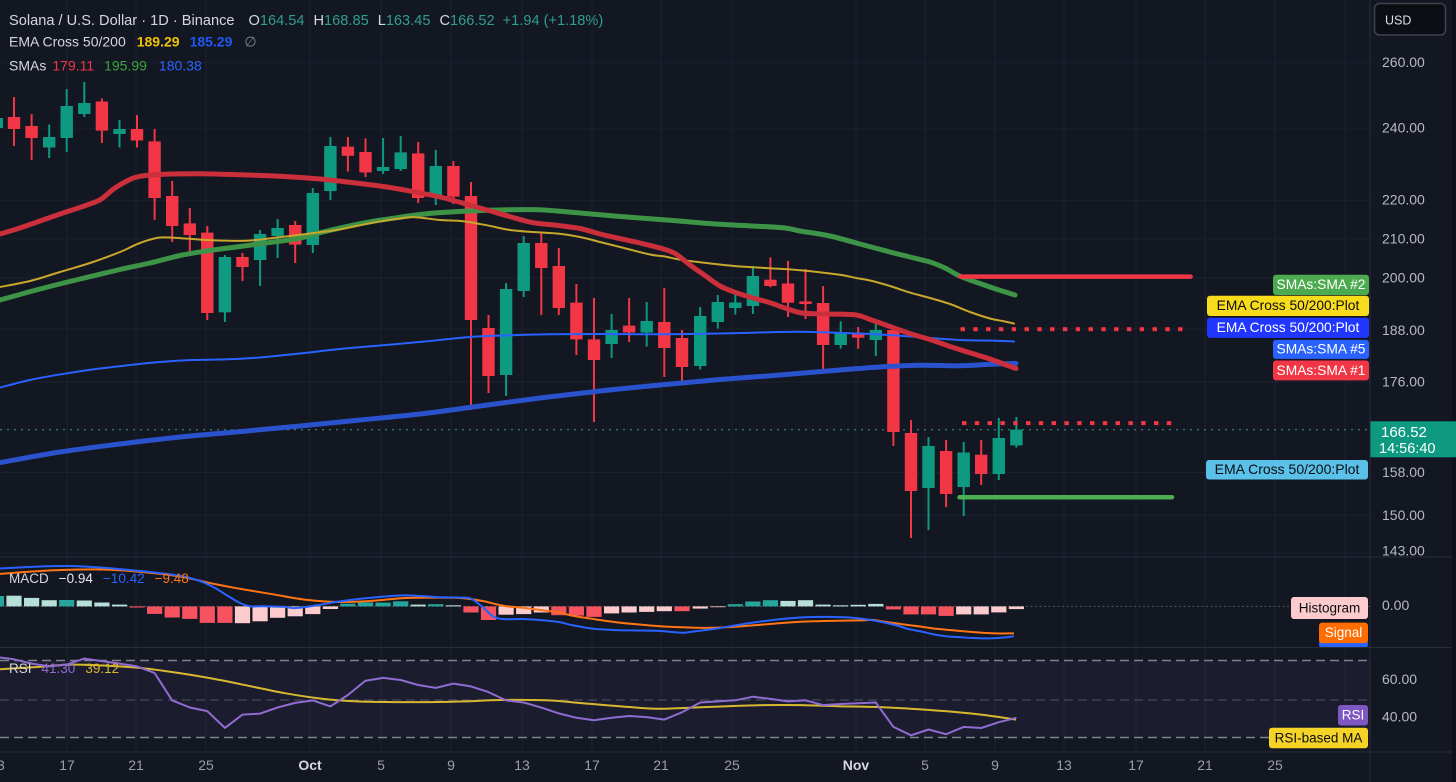 The height and width of the screenshot is (782, 1456). What do you see at coordinates (1398, 21) in the screenshot?
I see `svg-text: USD` at bounding box center [1398, 21].